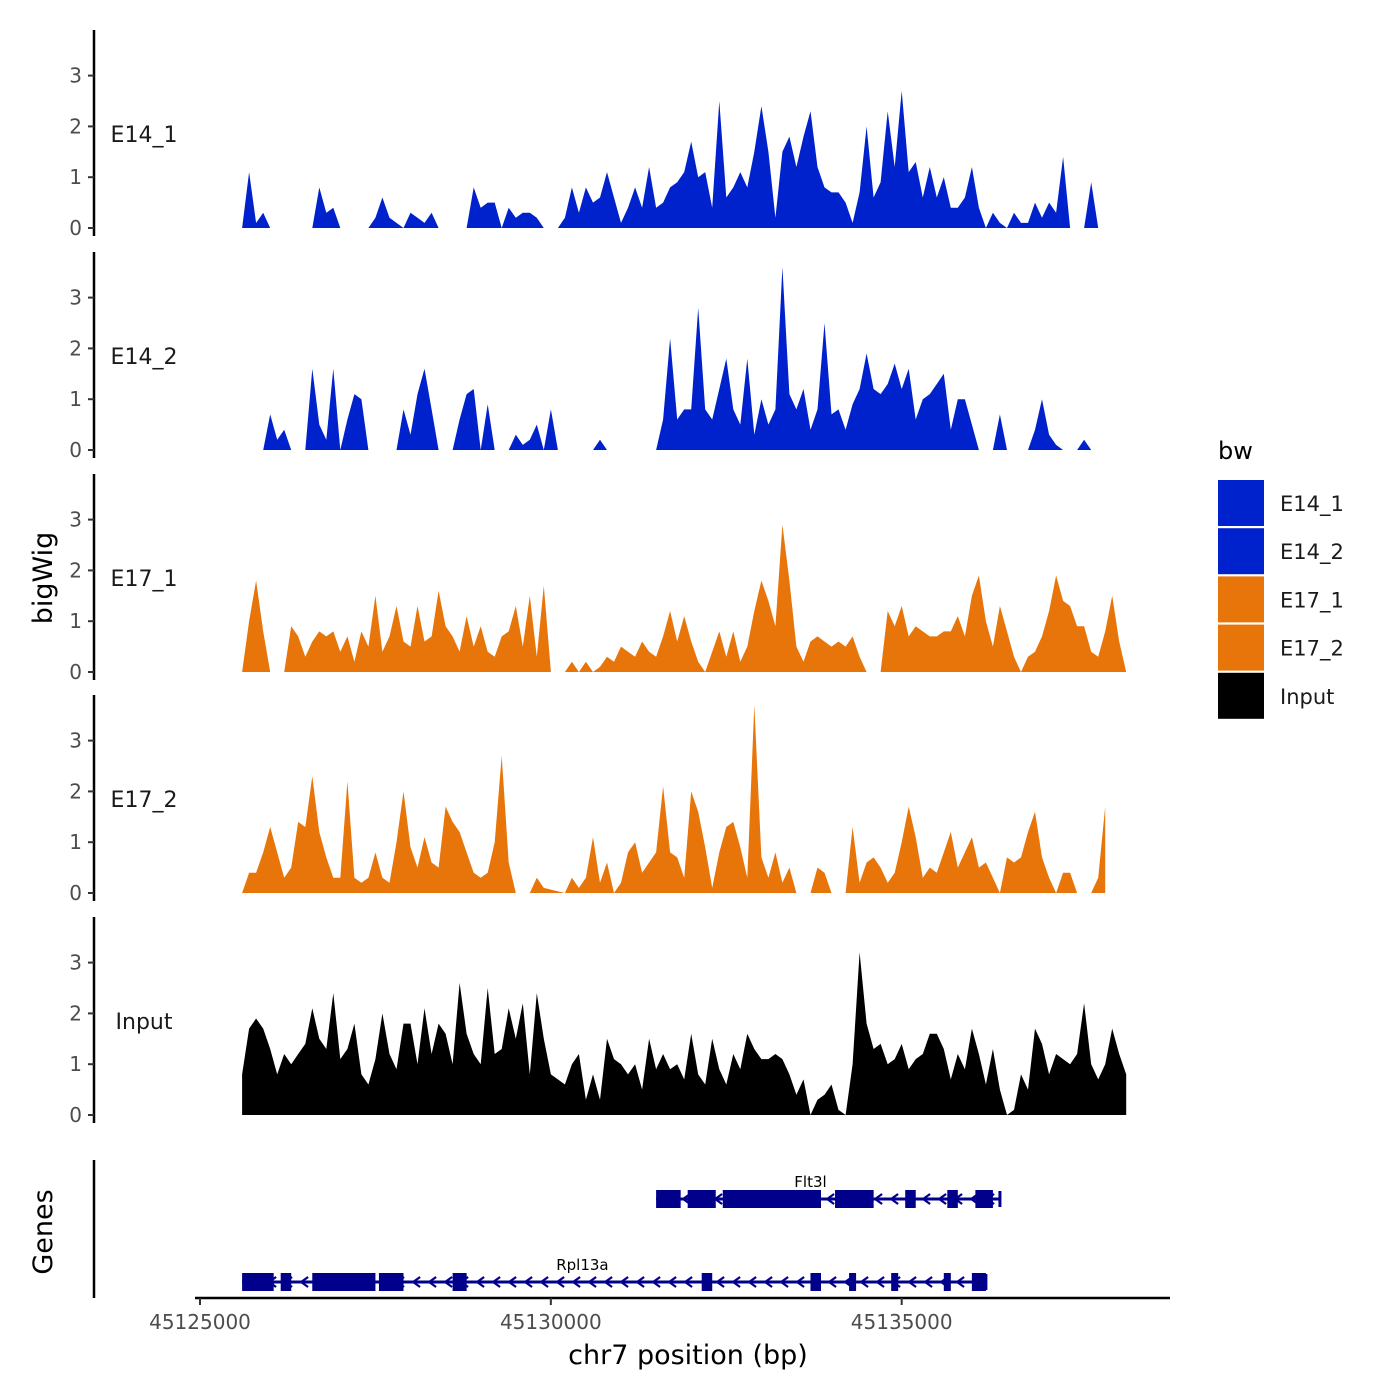  What do you see at coordinates (902, 1322) in the screenshot?
I see `x-tick-label: 45135000` at bounding box center [902, 1322].